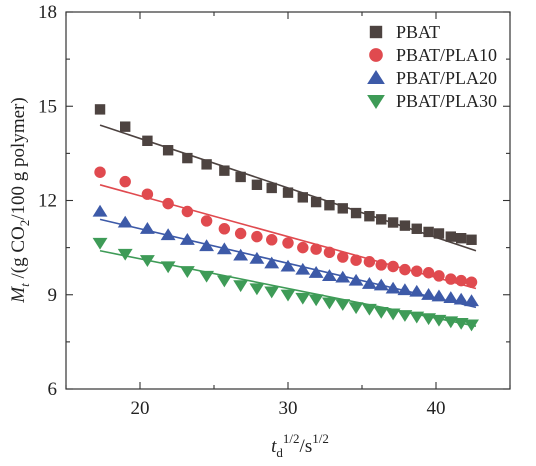 The height and width of the screenshot is (466, 536). I want to click on y-tick-label: 6, so click(53, 389).